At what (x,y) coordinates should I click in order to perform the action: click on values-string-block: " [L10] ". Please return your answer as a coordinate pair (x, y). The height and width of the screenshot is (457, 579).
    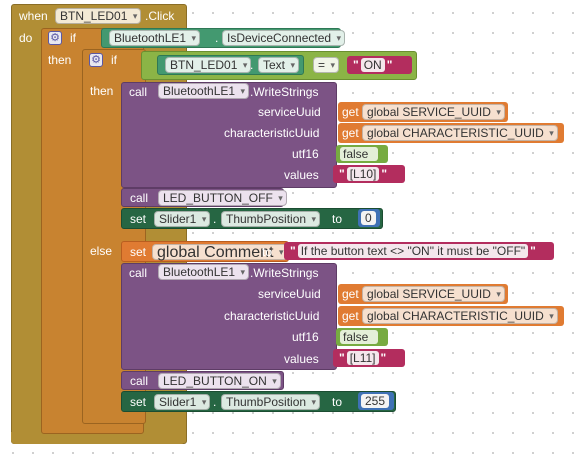
    Looking at the image, I should click on (369, 174).